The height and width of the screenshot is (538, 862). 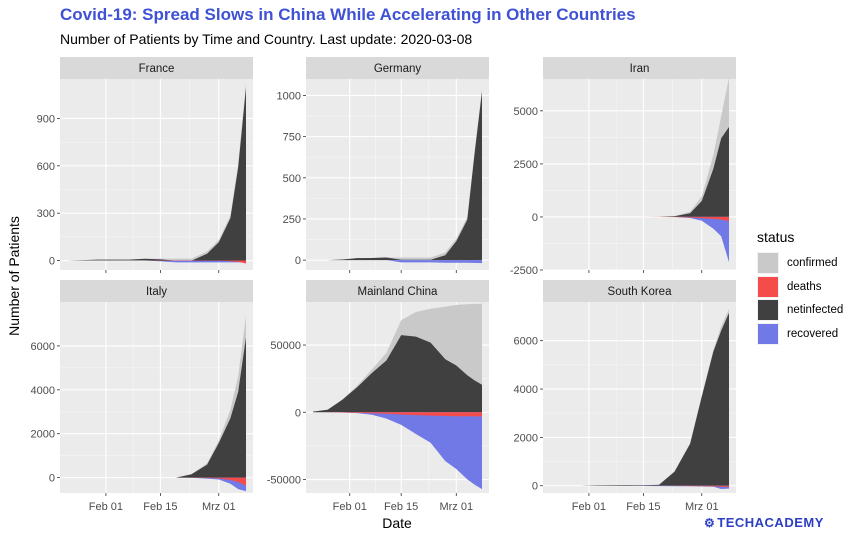 I want to click on y-tick-label: 5000, so click(x=526, y=112).